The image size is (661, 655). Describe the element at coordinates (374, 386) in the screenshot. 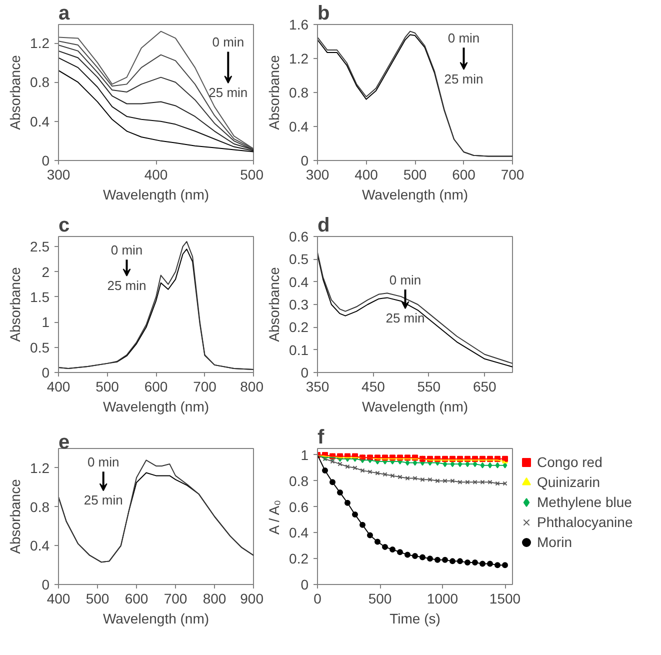

I see `x-tick-label: 450` at that location.